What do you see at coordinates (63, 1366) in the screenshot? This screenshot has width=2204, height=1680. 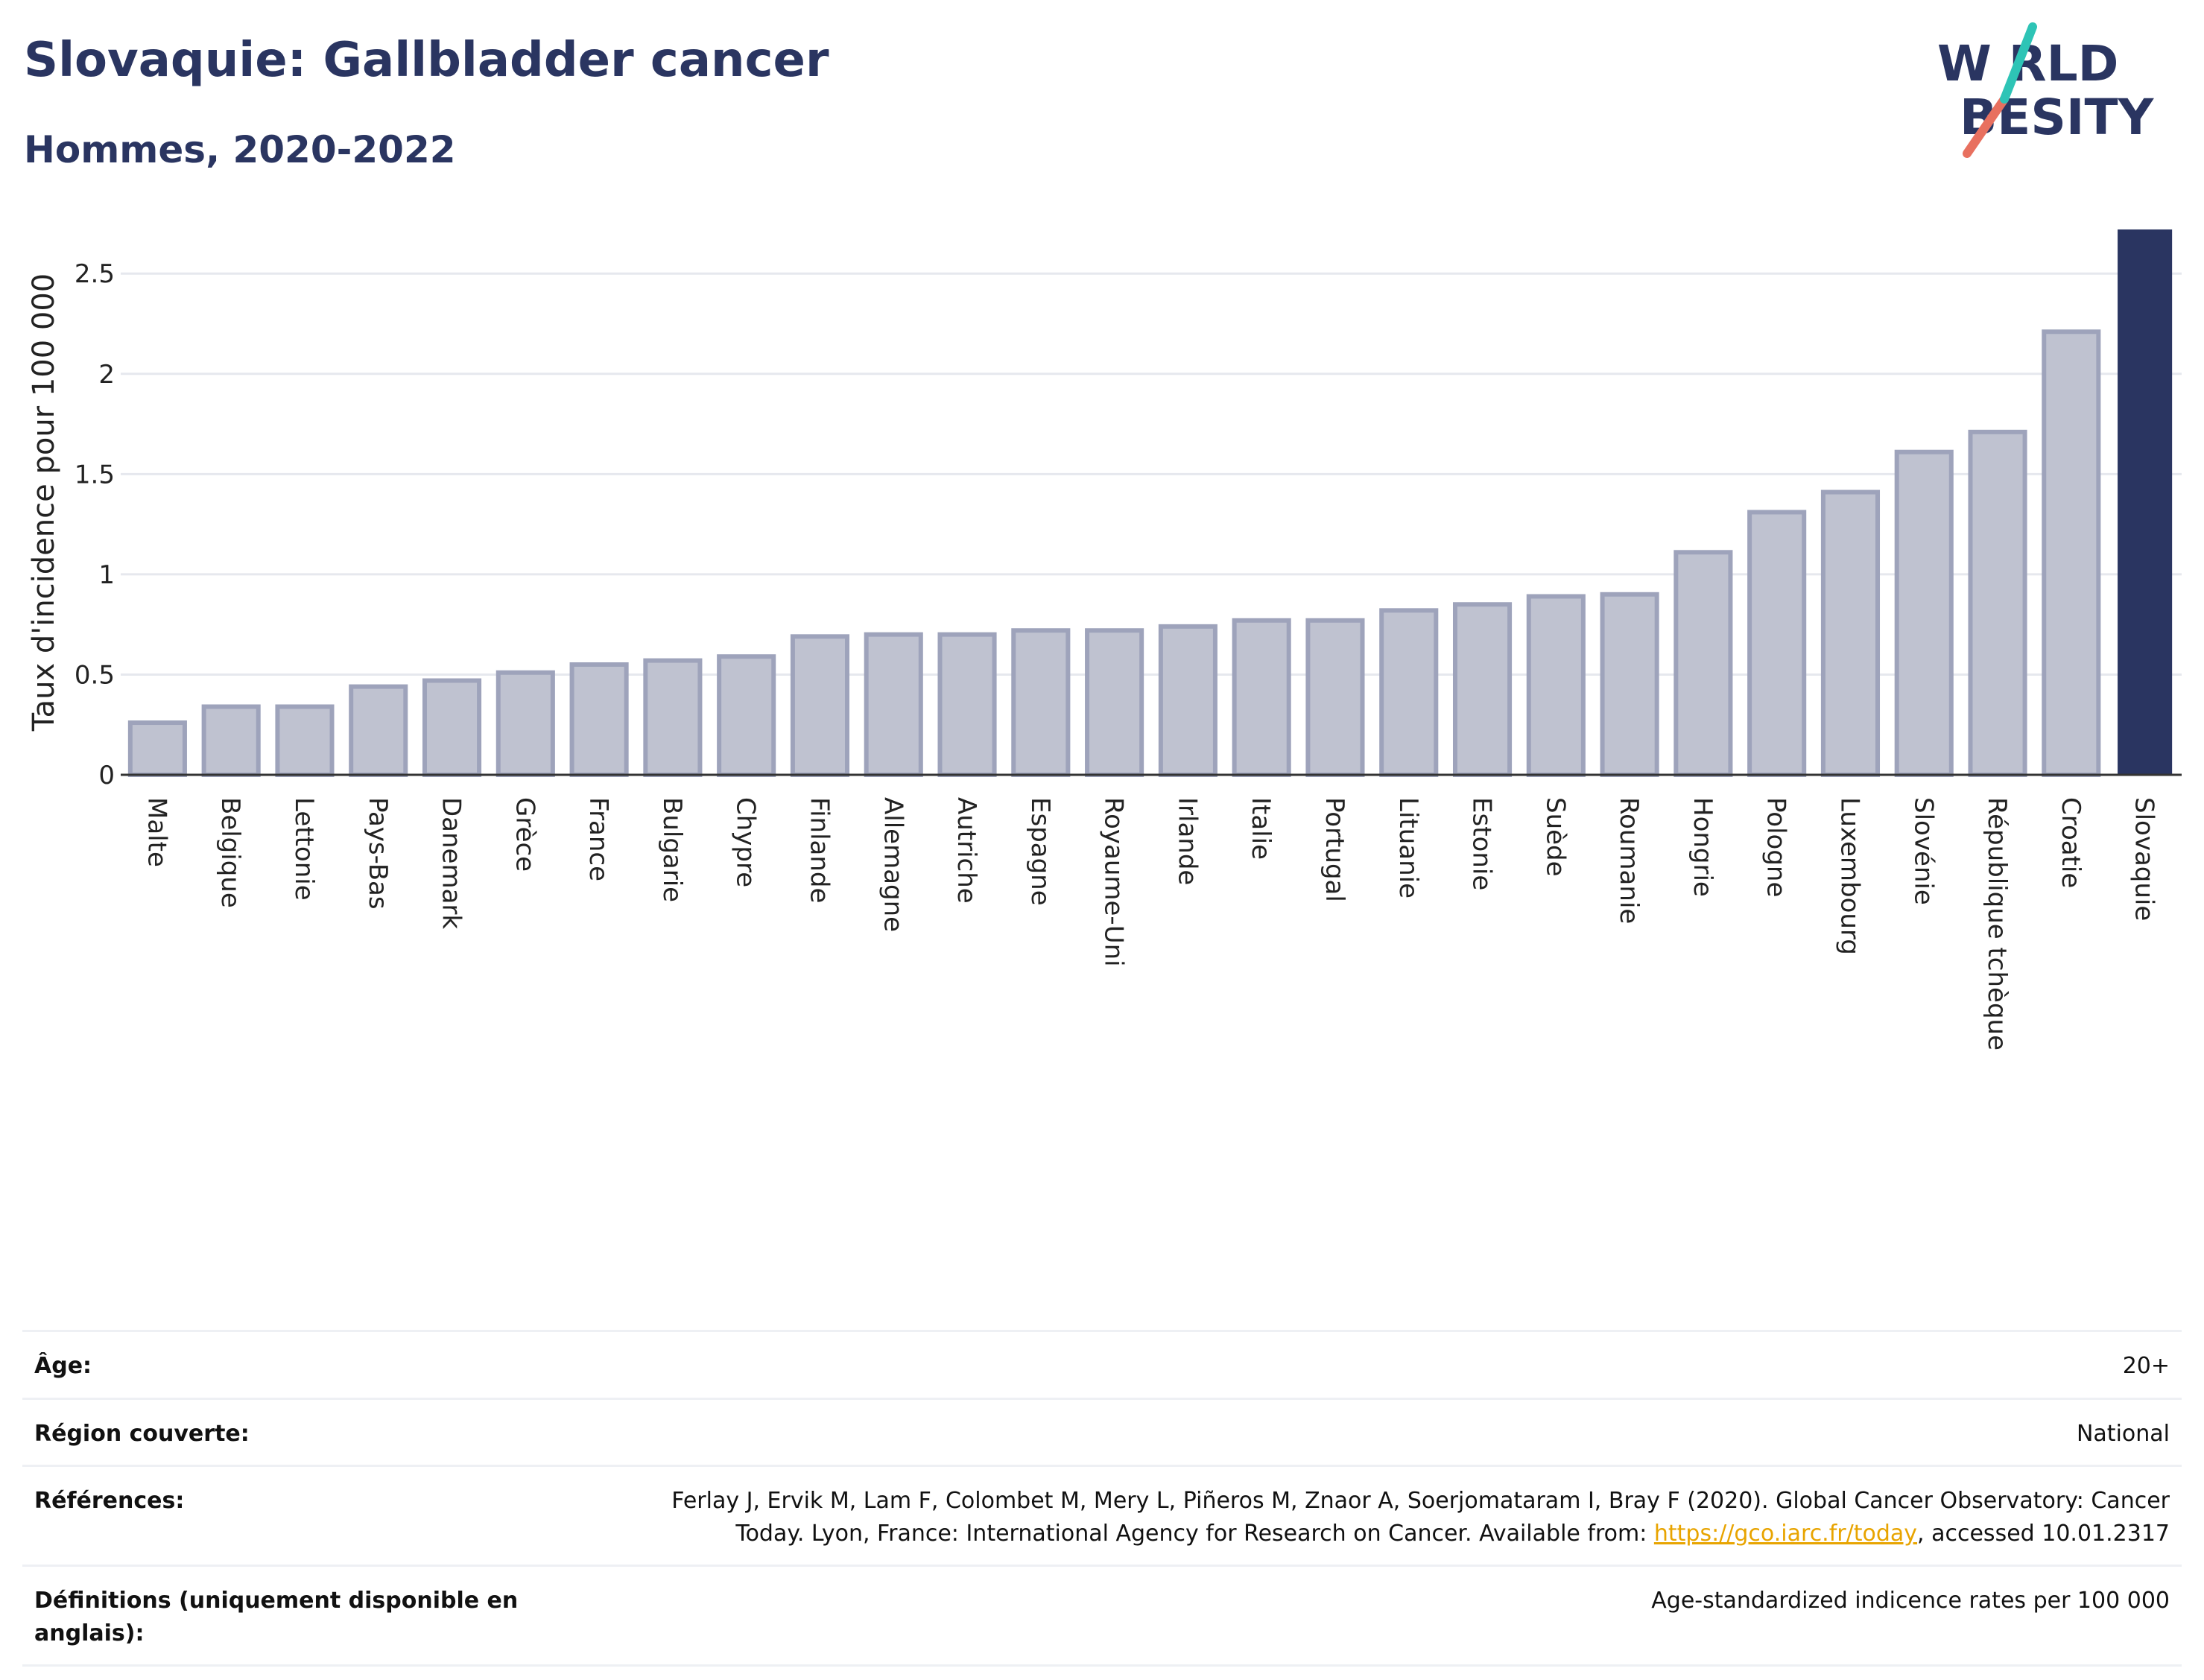 I see `age-label: Âge:` at bounding box center [63, 1366].